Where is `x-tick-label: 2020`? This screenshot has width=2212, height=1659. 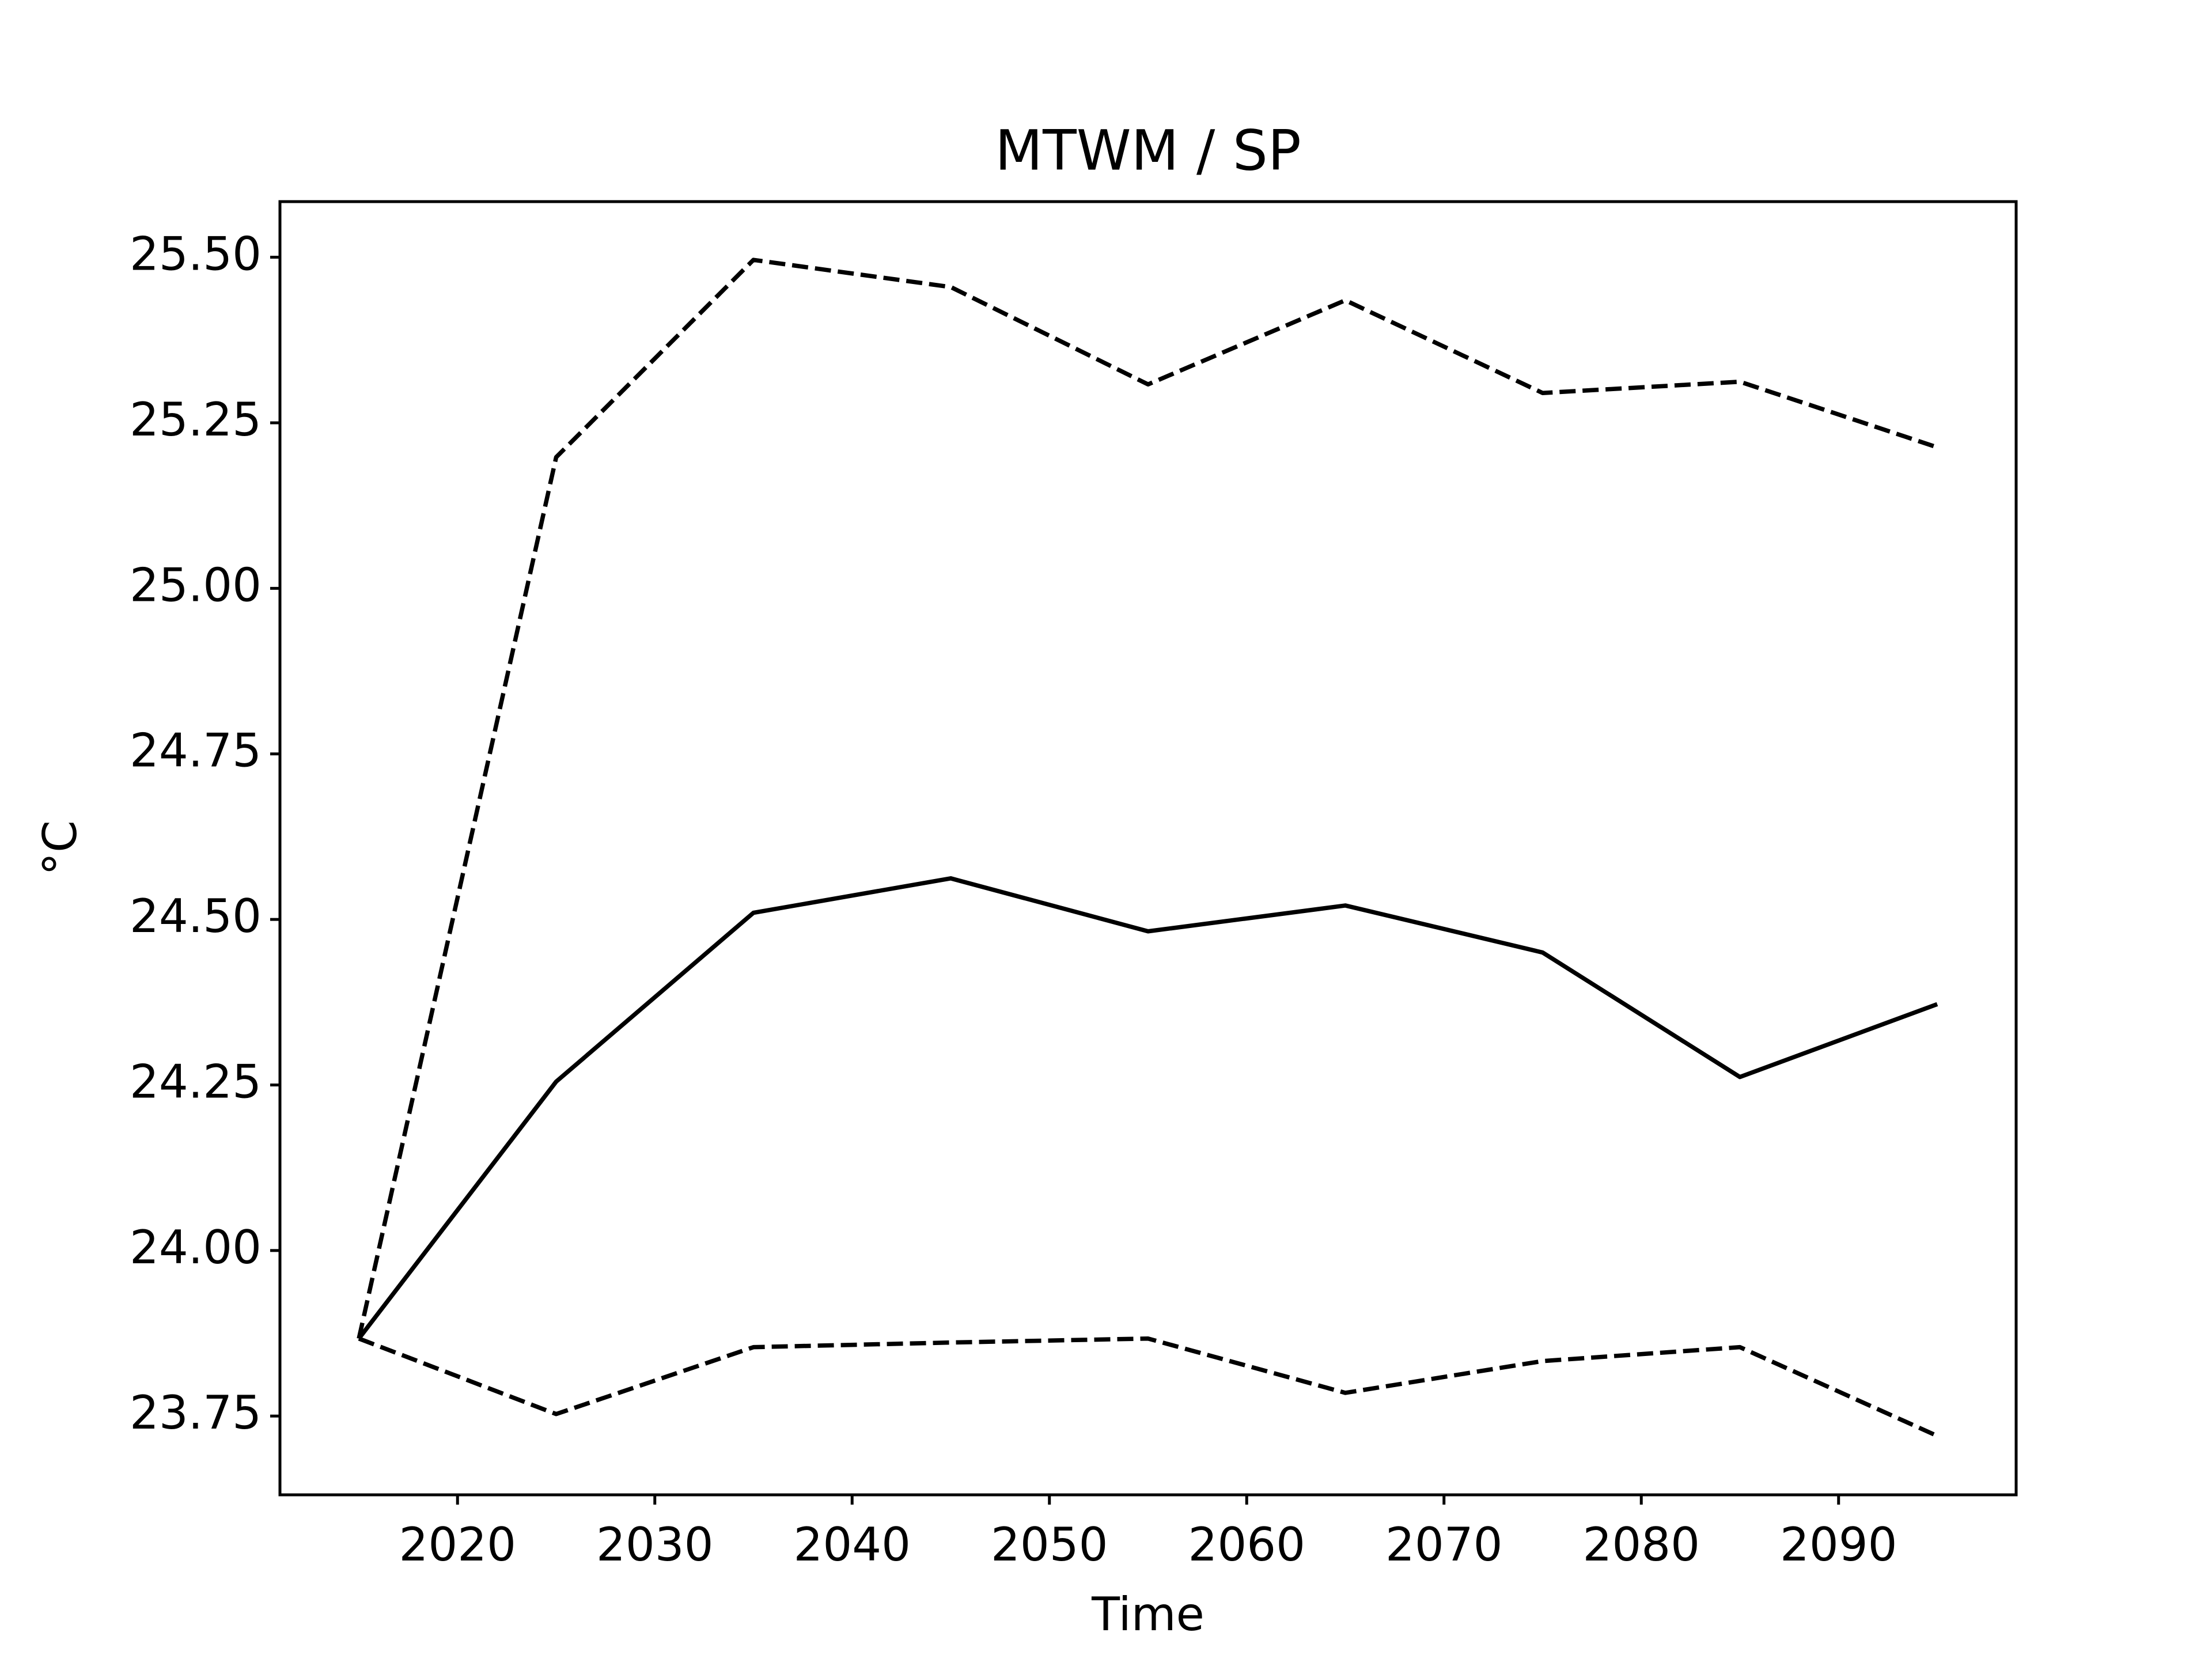
x-tick-label: 2020 is located at coordinates (457, 1544).